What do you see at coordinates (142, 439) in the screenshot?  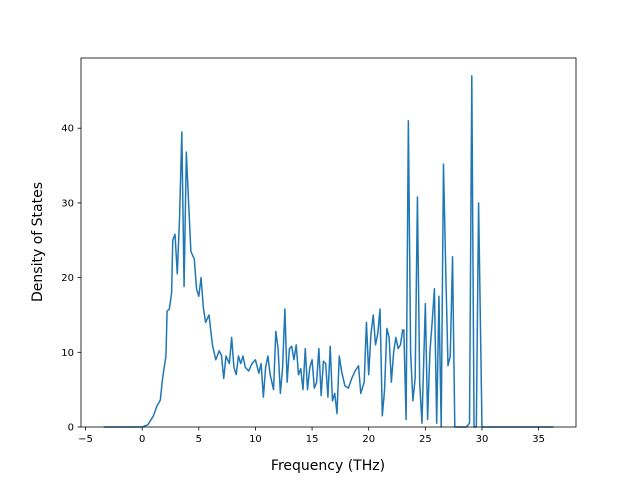 I see `x-tick-label: 0` at bounding box center [142, 439].